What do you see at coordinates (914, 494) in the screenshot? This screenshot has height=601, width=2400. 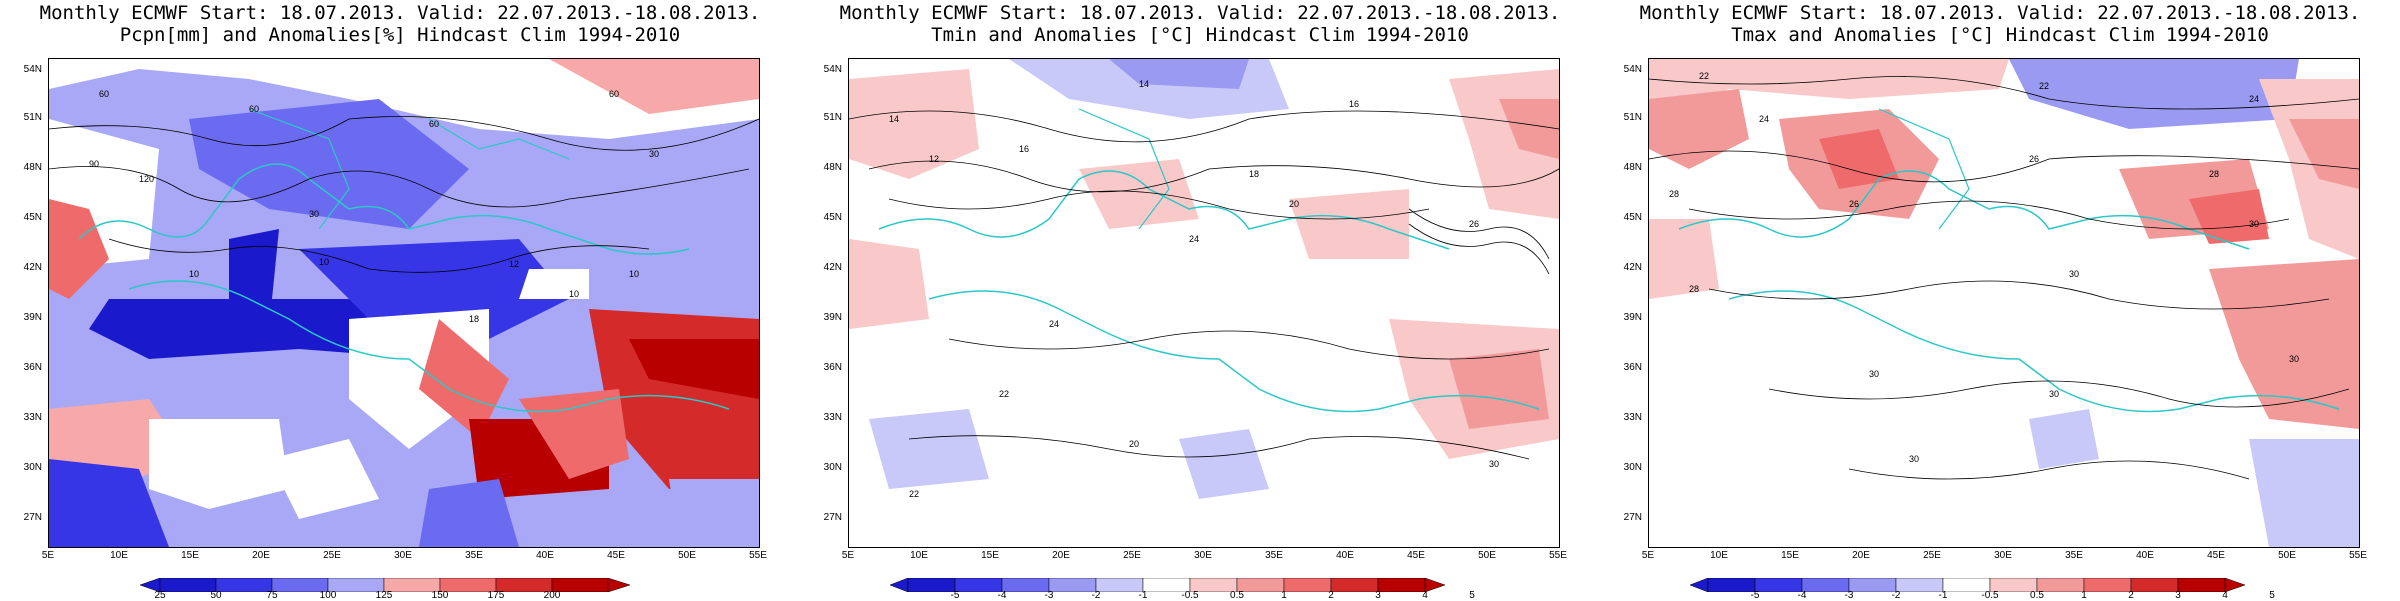 I see `contour-label: 22` at bounding box center [914, 494].